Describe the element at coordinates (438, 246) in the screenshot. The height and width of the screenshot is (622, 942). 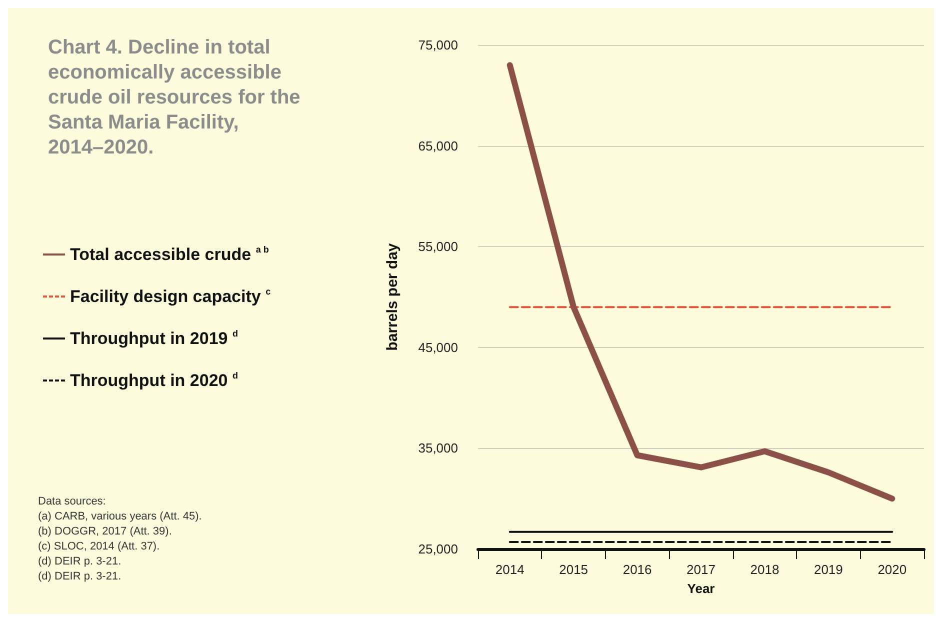
I see `y-tick-label: 55,000` at that location.